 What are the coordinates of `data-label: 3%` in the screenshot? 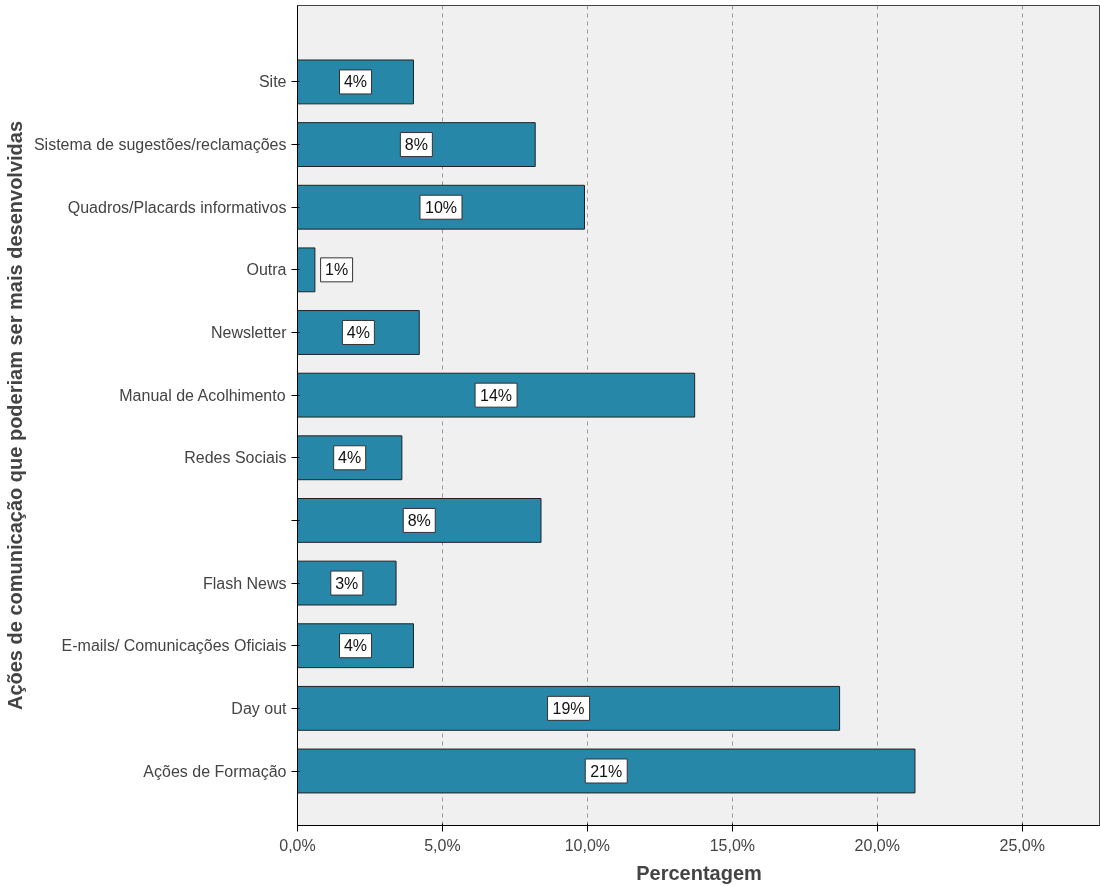 It's located at (347, 583).